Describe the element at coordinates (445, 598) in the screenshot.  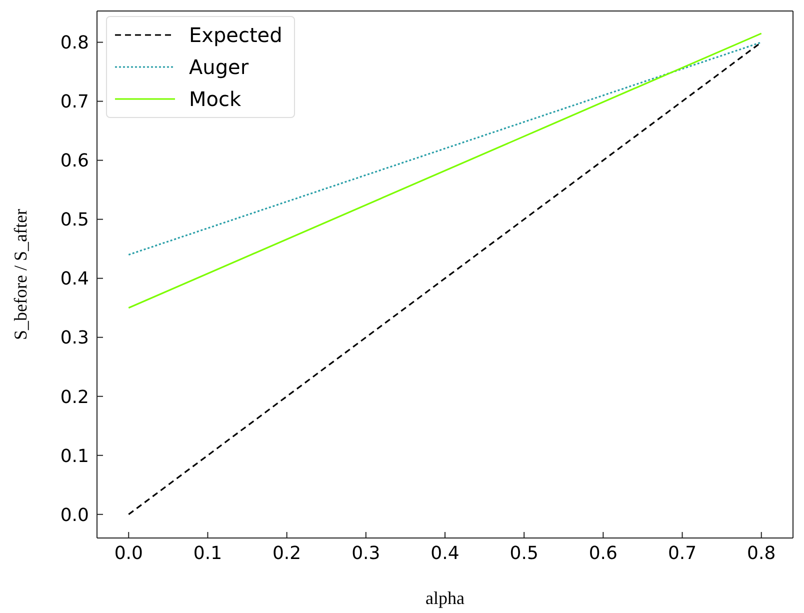
I see `x-axis-title: alpha` at that location.